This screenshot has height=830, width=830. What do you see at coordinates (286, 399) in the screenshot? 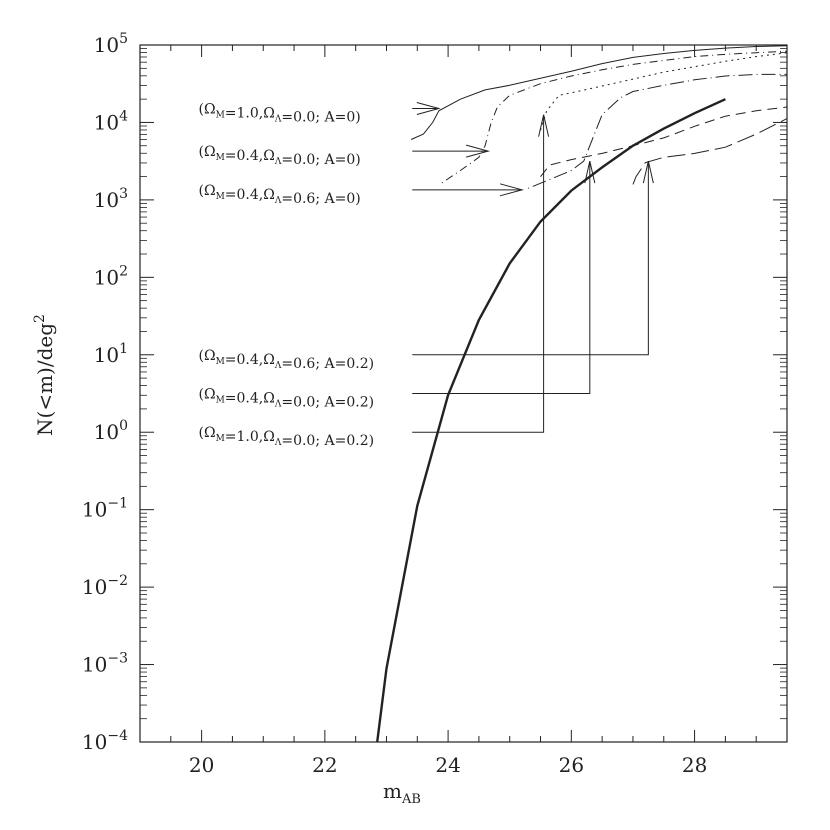
I see `annotation-label: (ΩM=0.4,ΩΛ=0.0; A=0.2)` at bounding box center [286, 399].